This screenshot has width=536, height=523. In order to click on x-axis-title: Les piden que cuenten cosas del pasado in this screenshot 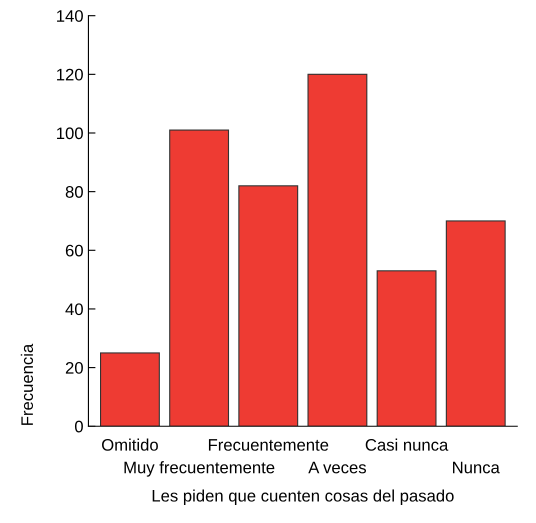, I will do `click(303, 497)`.